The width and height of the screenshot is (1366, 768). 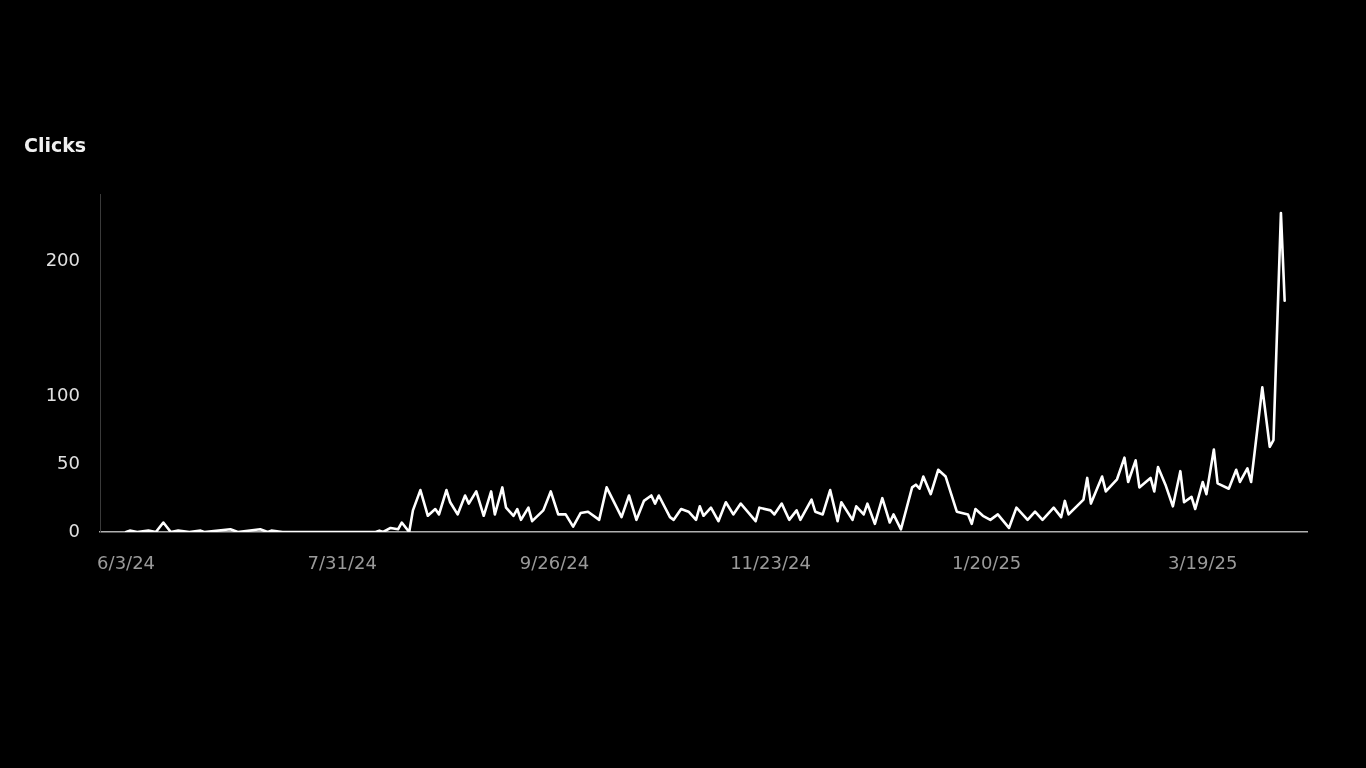 What do you see at coordinates (770, 563) in the screenshot?
I see `x-tick-label: 11/23/24` at bounding box center [770, 563].